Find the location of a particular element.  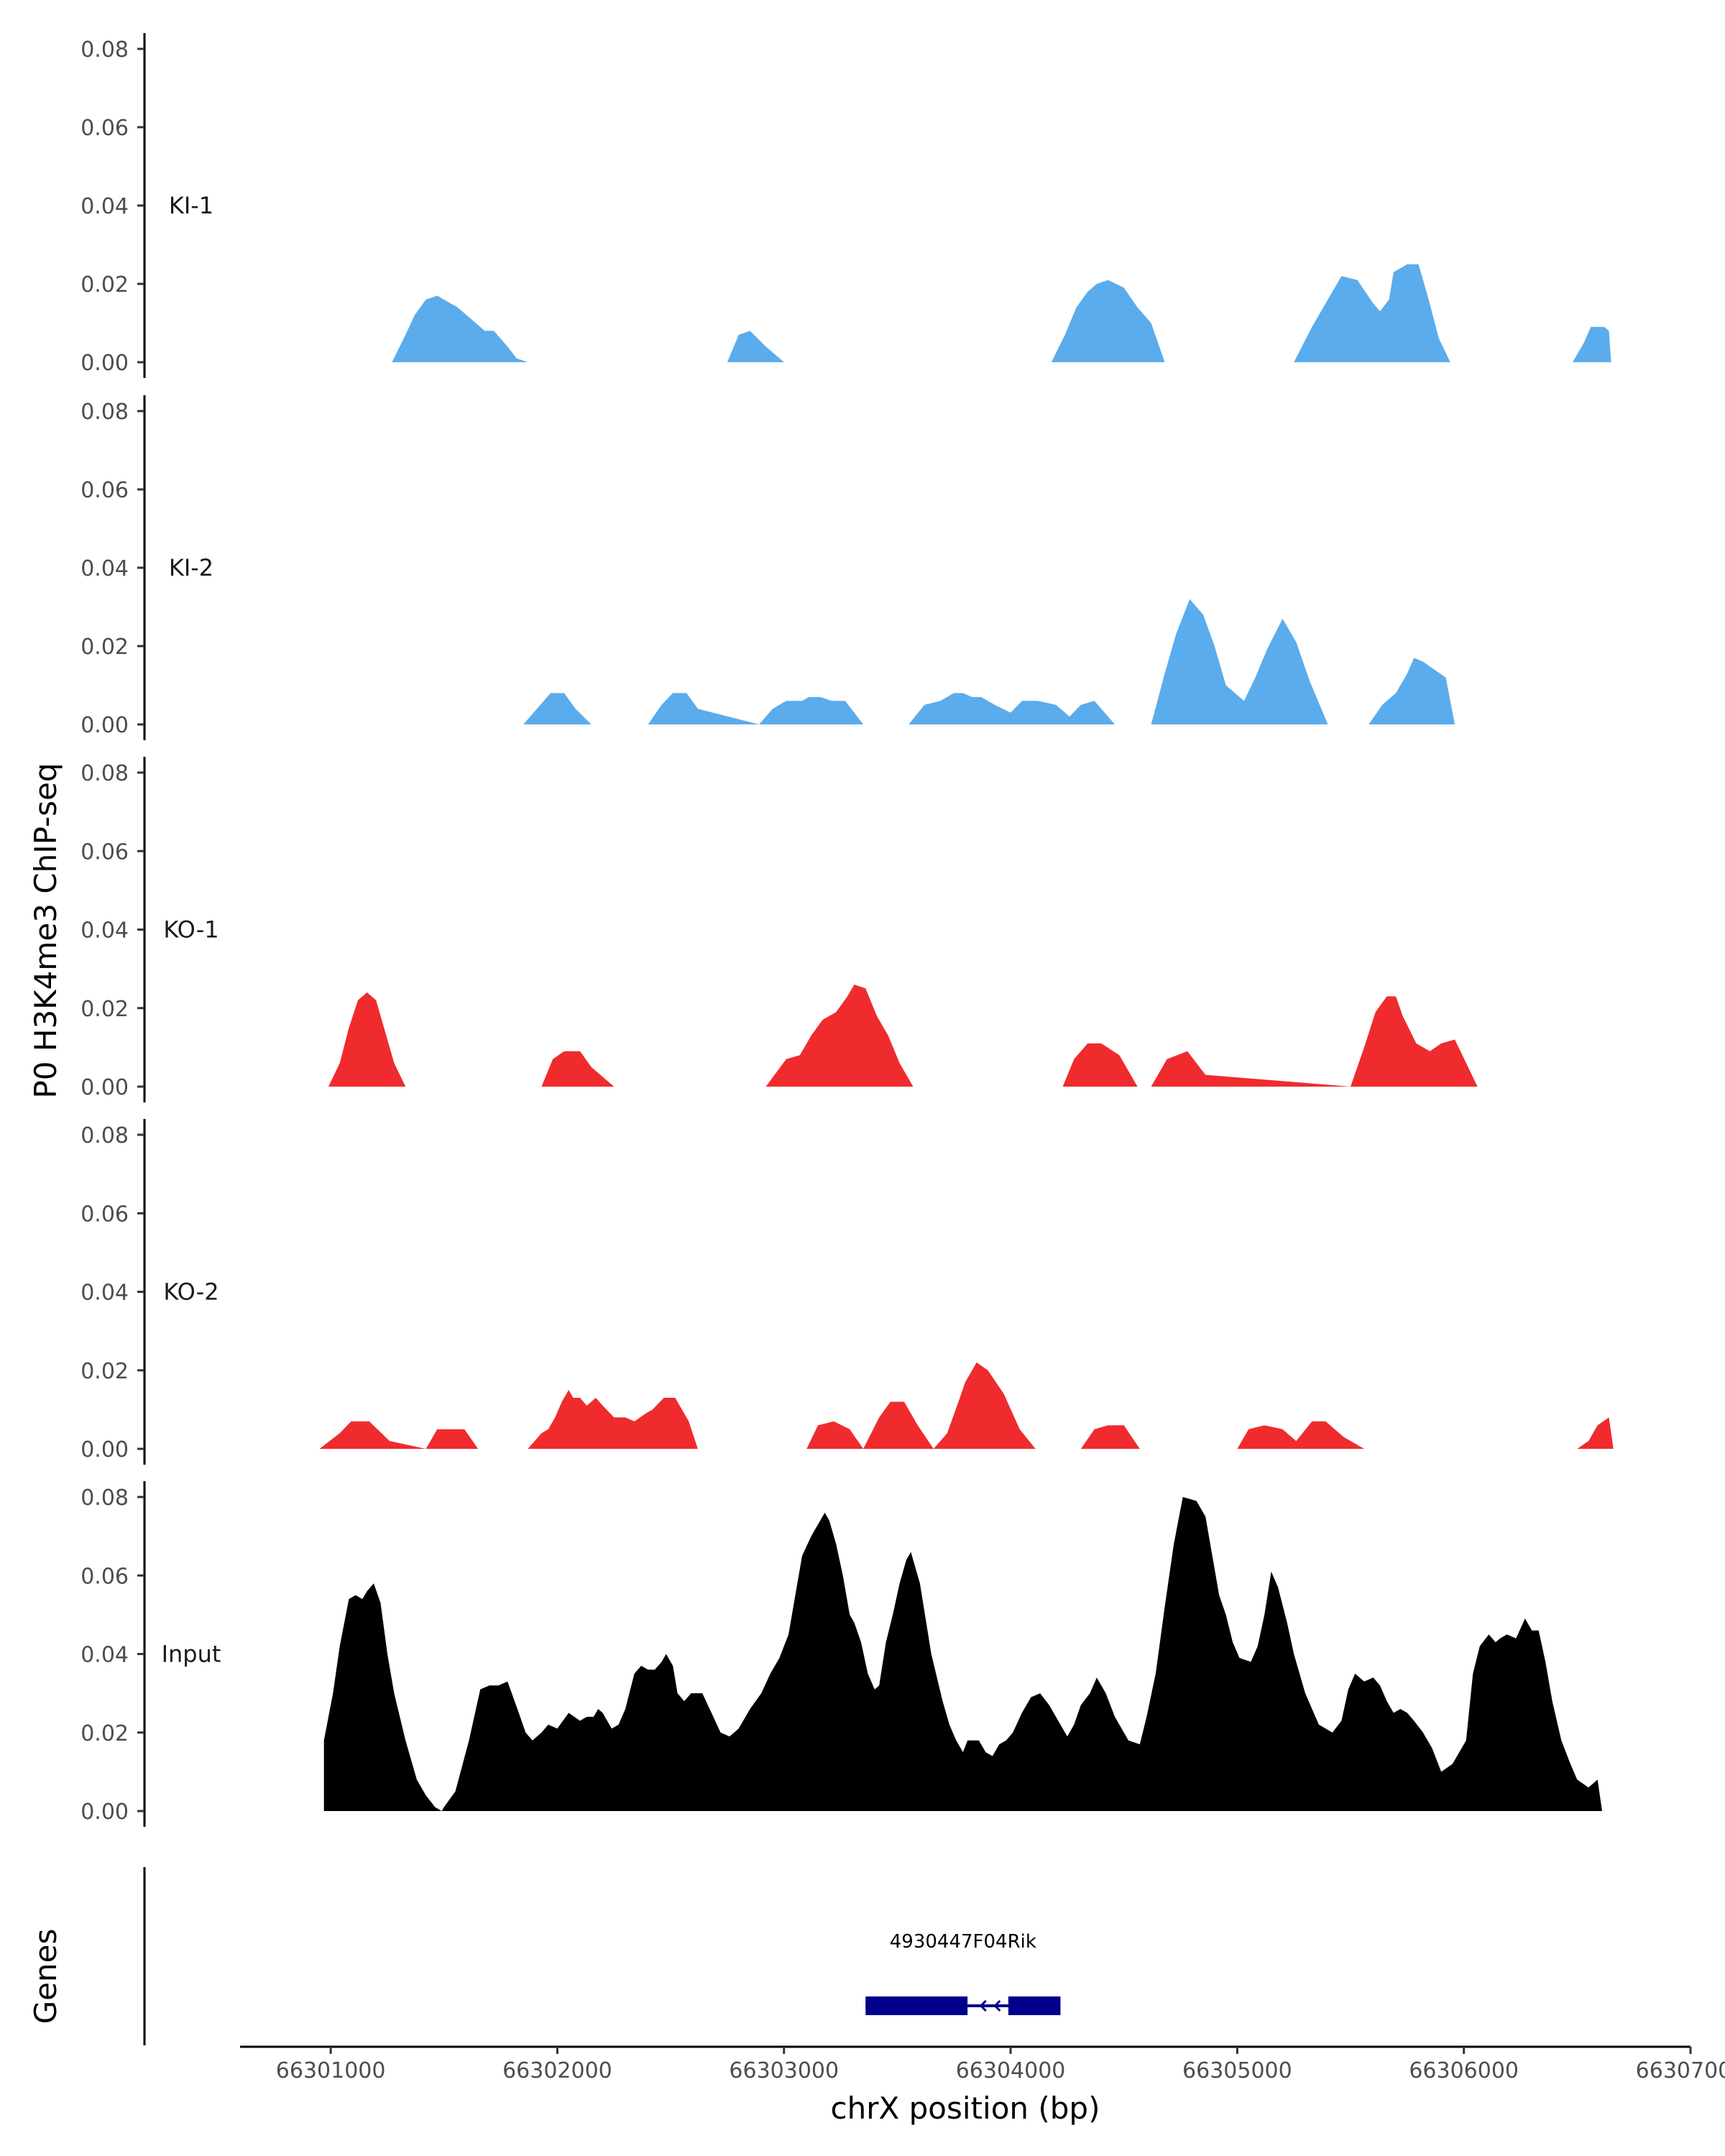

track-ki-2: 0.00 0.02 0.04 0.06 0.08 KI-2 is located at coordinates (767, 567).